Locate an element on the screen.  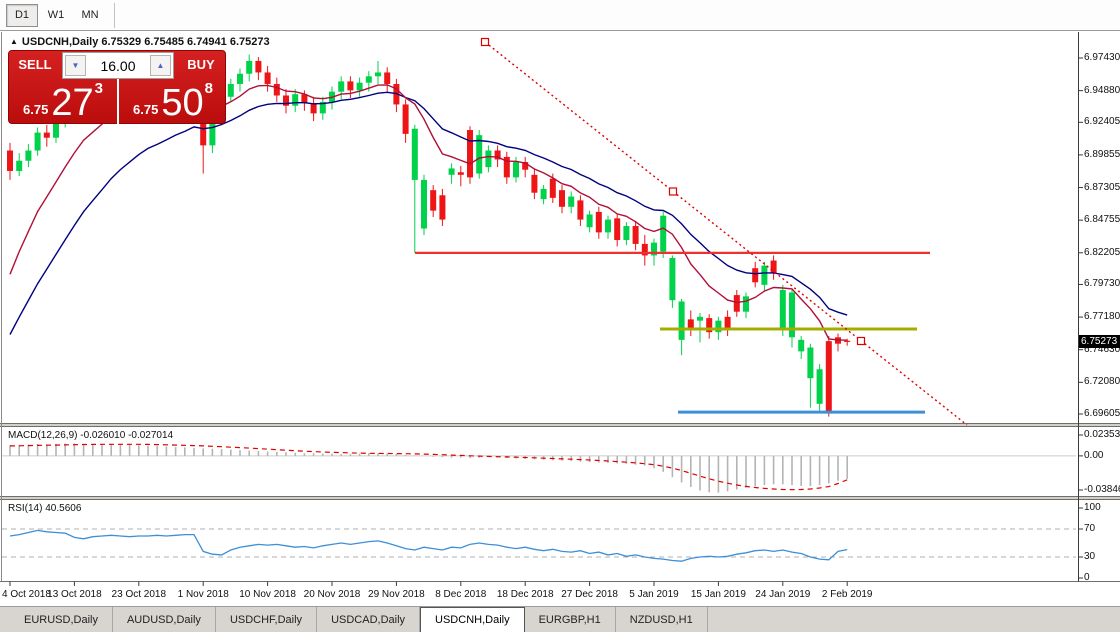
price-axis-label: 6.72080 is located at coordinates (1102, 382).